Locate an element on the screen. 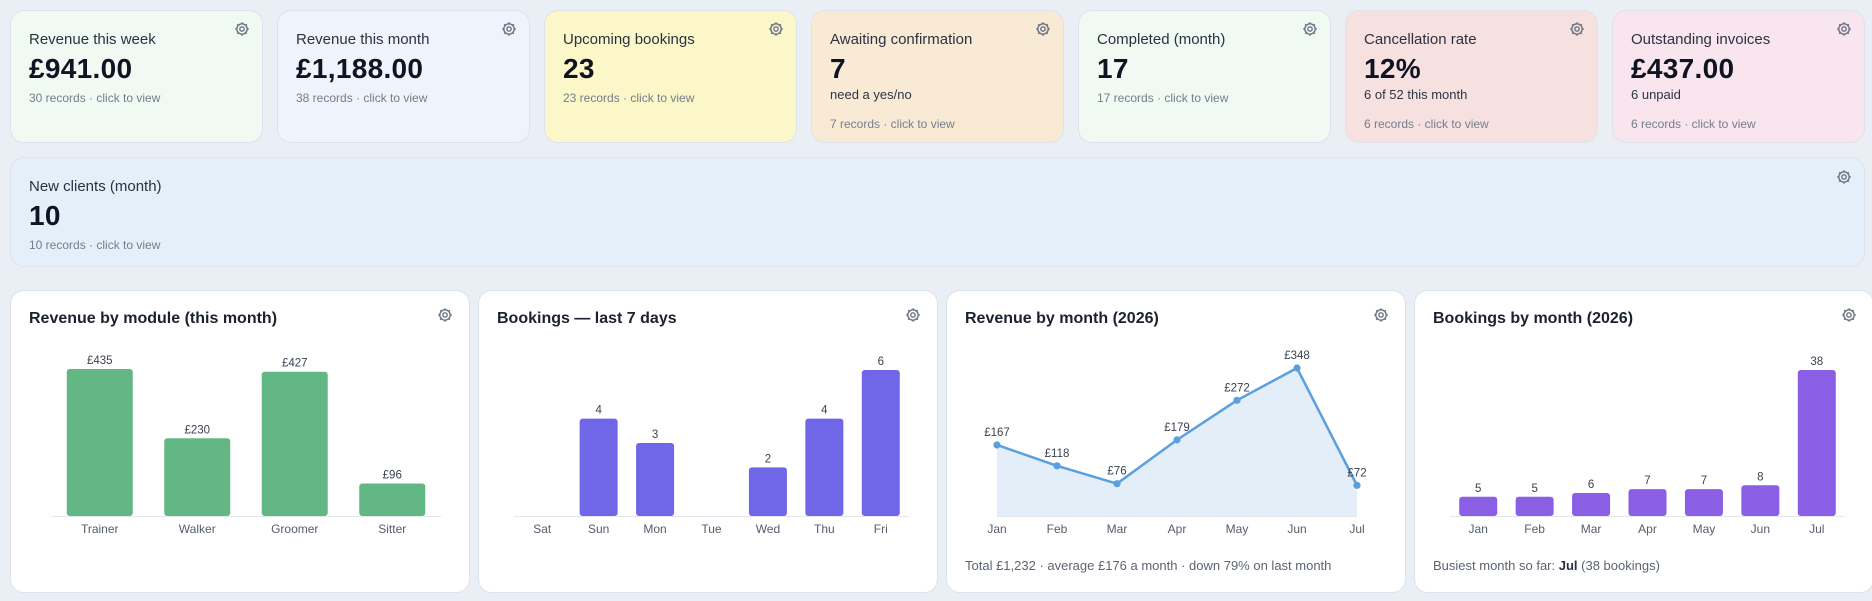  stat-records-link: 30 records · click to view is located at coordinates (95, 98).